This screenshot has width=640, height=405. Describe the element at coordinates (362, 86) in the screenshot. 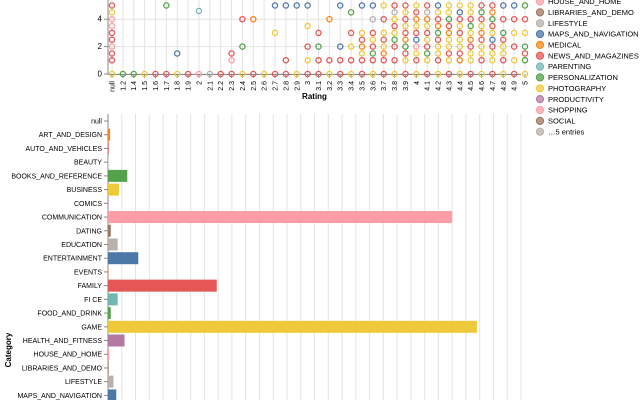

I see `scatter-x-tick-label: 3.5` at that location.